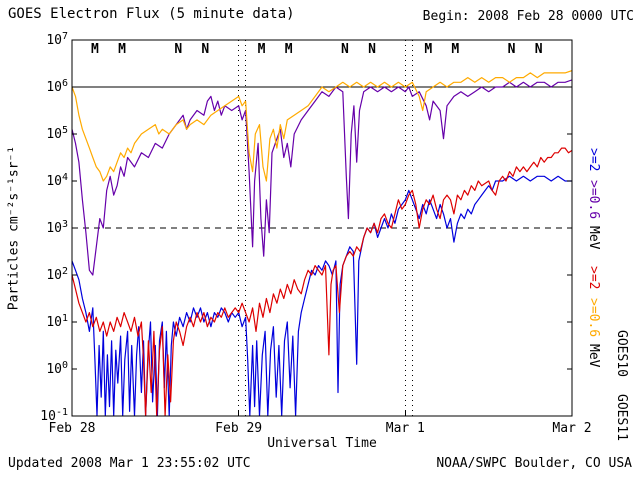 This screenshot has height=480, width=640. I want to click on y-tick-label: 10¹, so click(57, 321).